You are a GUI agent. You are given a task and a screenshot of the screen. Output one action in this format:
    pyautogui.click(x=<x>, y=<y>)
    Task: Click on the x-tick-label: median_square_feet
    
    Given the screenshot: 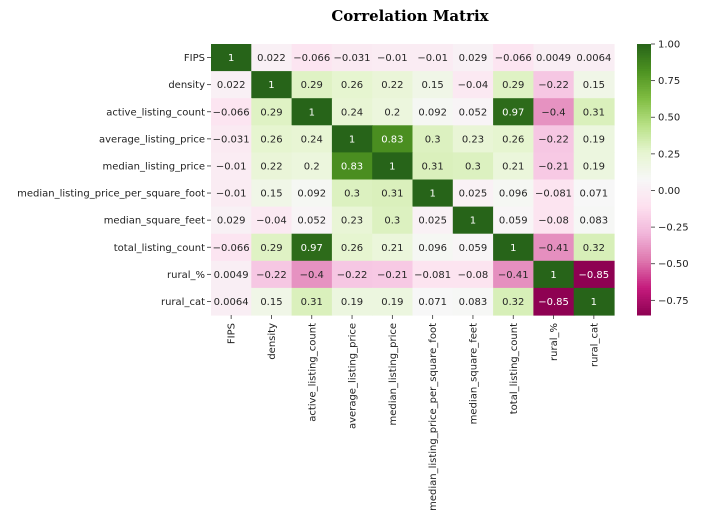 What is the action you would take?
    pyautogui.click(x=473, y=373)
    